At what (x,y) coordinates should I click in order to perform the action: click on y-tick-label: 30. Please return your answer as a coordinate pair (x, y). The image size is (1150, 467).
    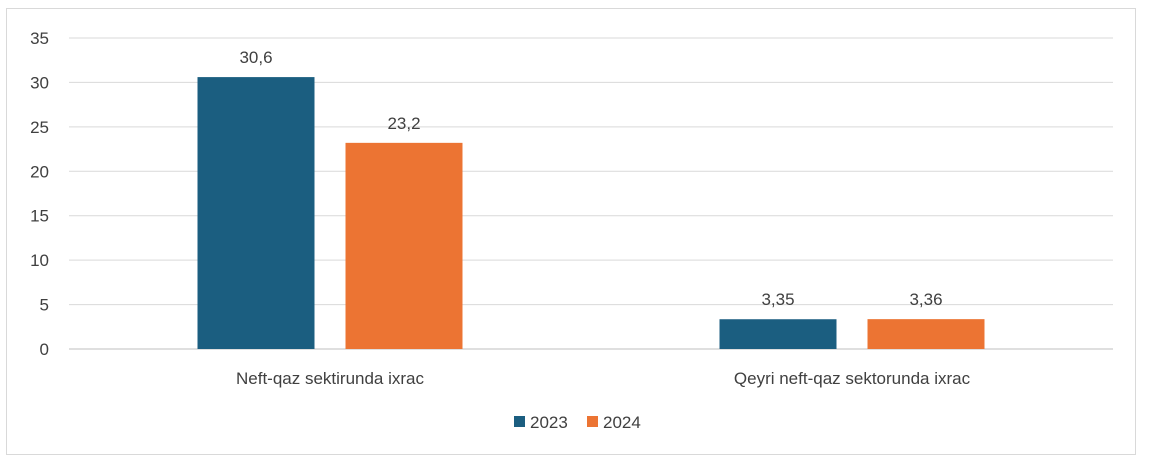
    Looking at the image, I should click on (39, 82).